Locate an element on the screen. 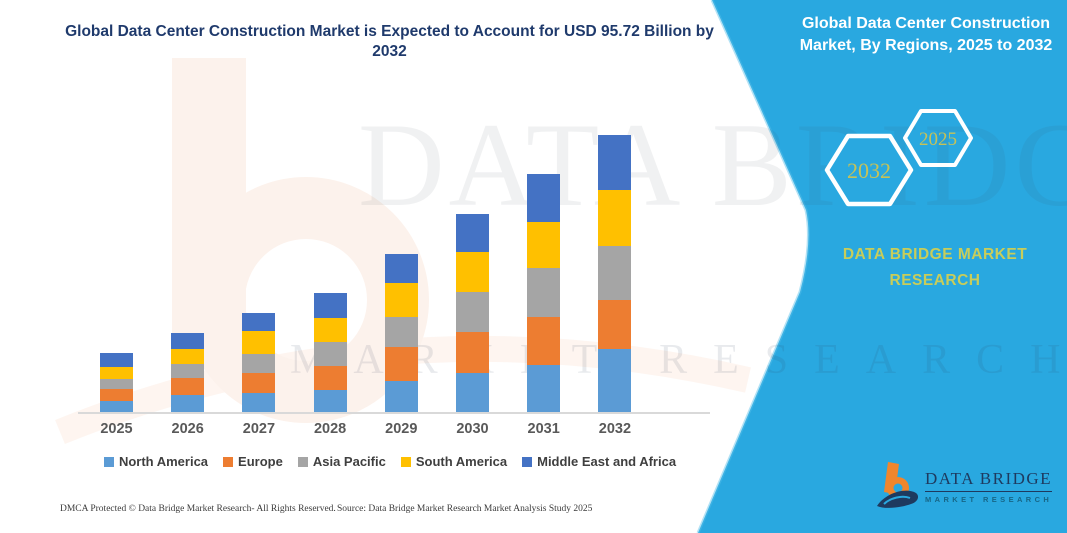 The width and height of the screenshot is (1067, 533). bar-2031 is located at coordinates (544, 293).